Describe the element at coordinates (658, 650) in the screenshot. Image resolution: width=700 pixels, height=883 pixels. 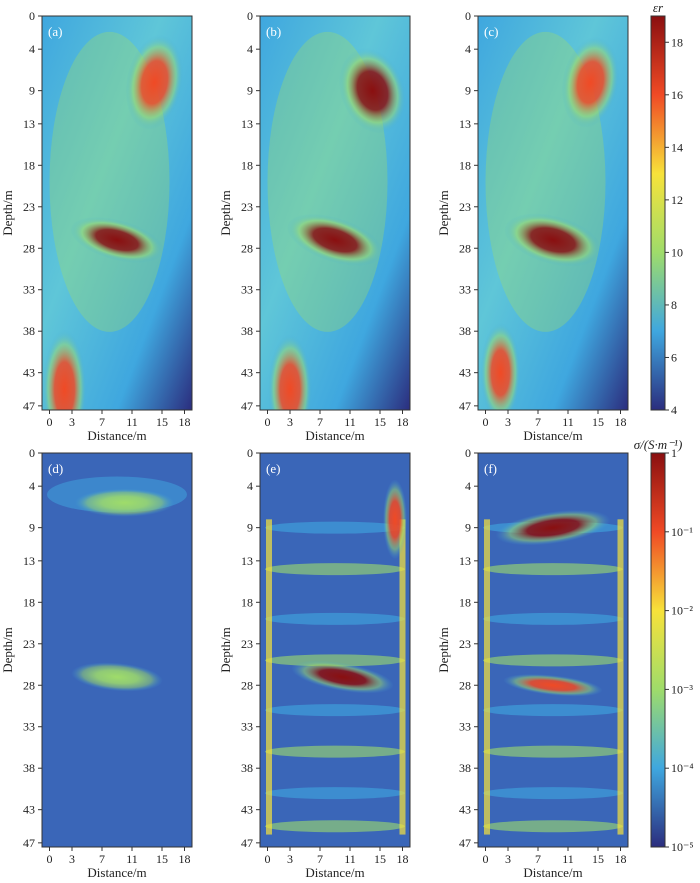
I see `colorbar-bar` at that location.